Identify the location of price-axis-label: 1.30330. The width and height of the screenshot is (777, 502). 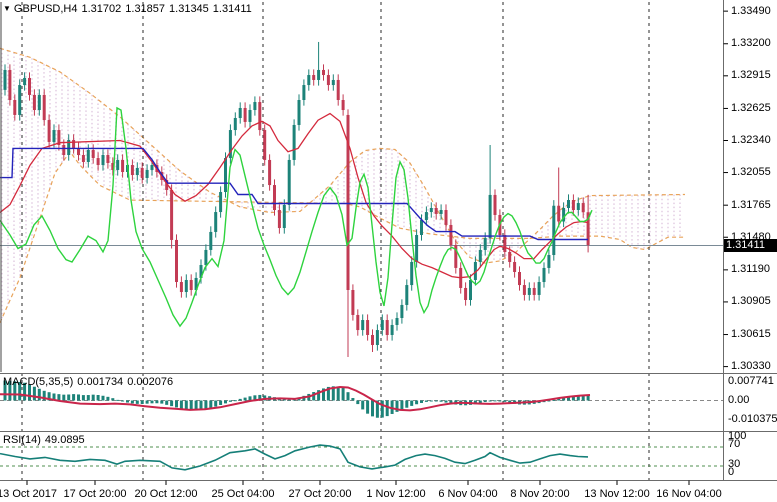
(751, 366).